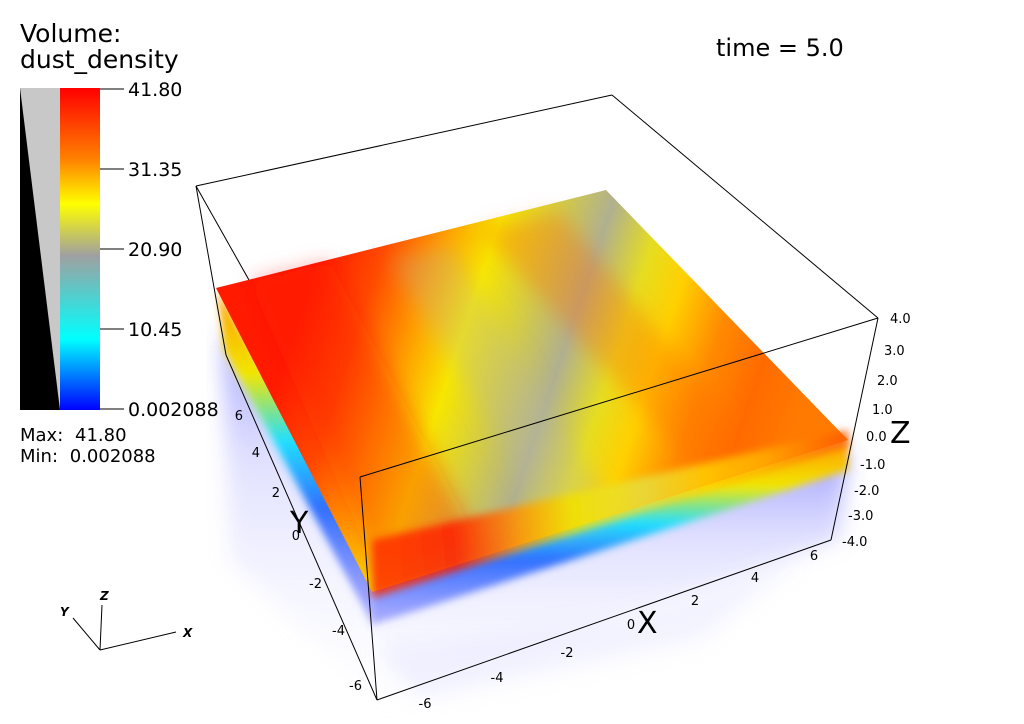 The width and height of the screenshot is (1024, 724). I want to click on triad-x-label: X, so click(187, 633).